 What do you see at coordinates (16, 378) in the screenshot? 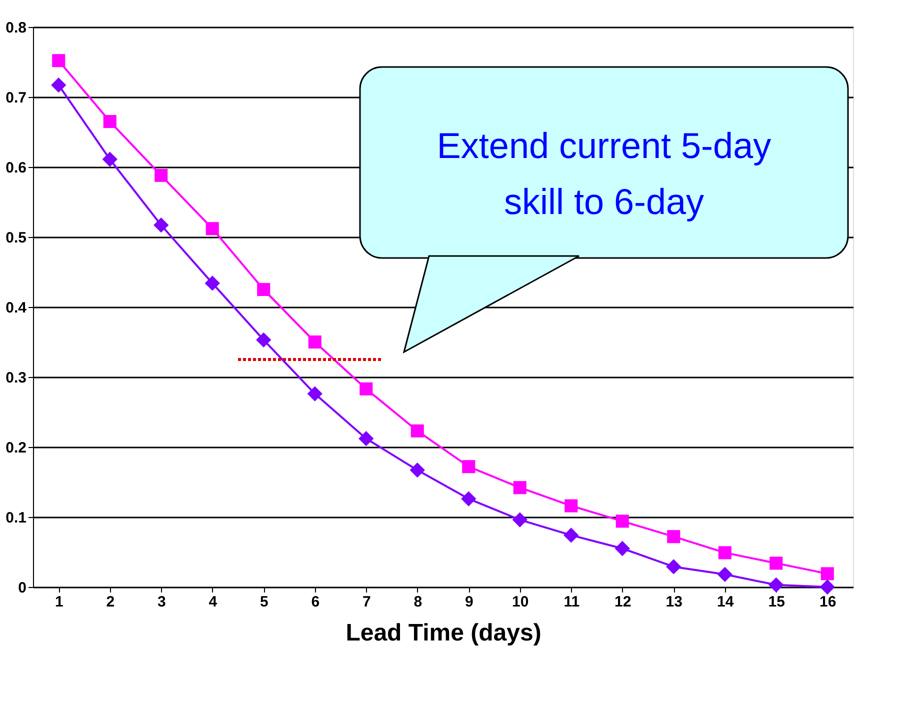
I see `y-tick-label: 0.3` at bounding box center [16, 378].